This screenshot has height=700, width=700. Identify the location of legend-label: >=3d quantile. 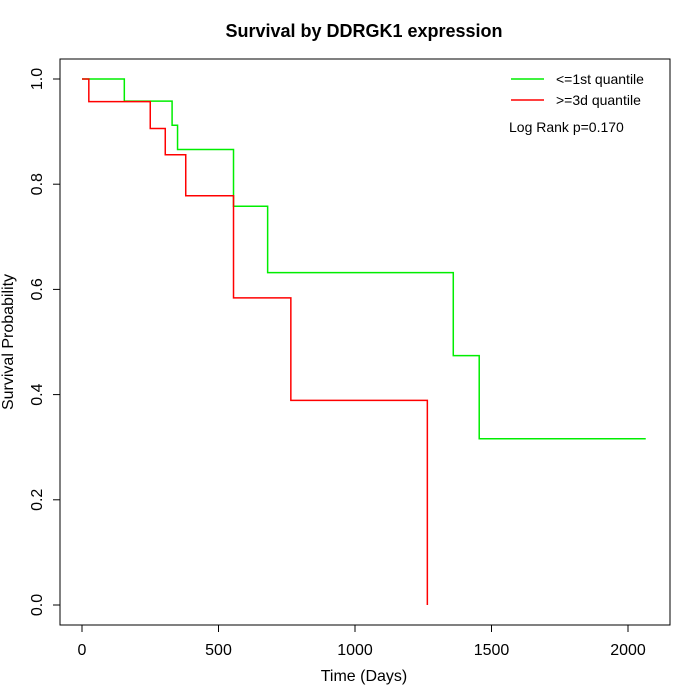
(598, 100).